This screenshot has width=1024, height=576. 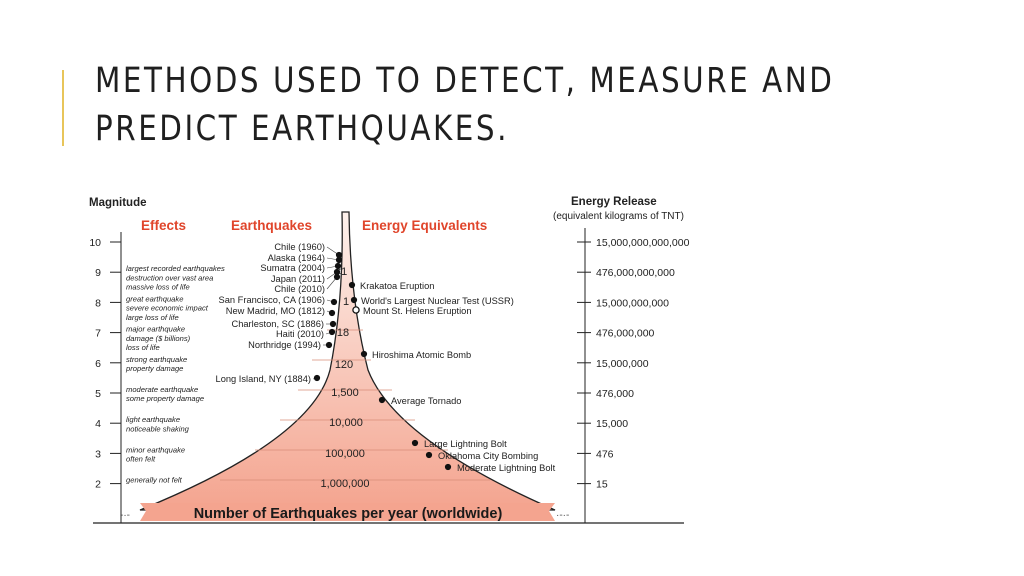 I want to click on earthquake-label: Charleston, SC (1886), so click(x=278, y=324).